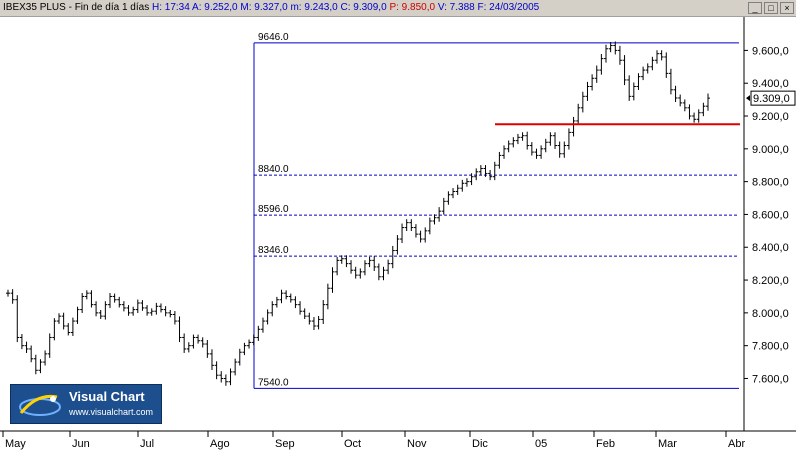  I want to click on close-button: ×, so click(787, 8).